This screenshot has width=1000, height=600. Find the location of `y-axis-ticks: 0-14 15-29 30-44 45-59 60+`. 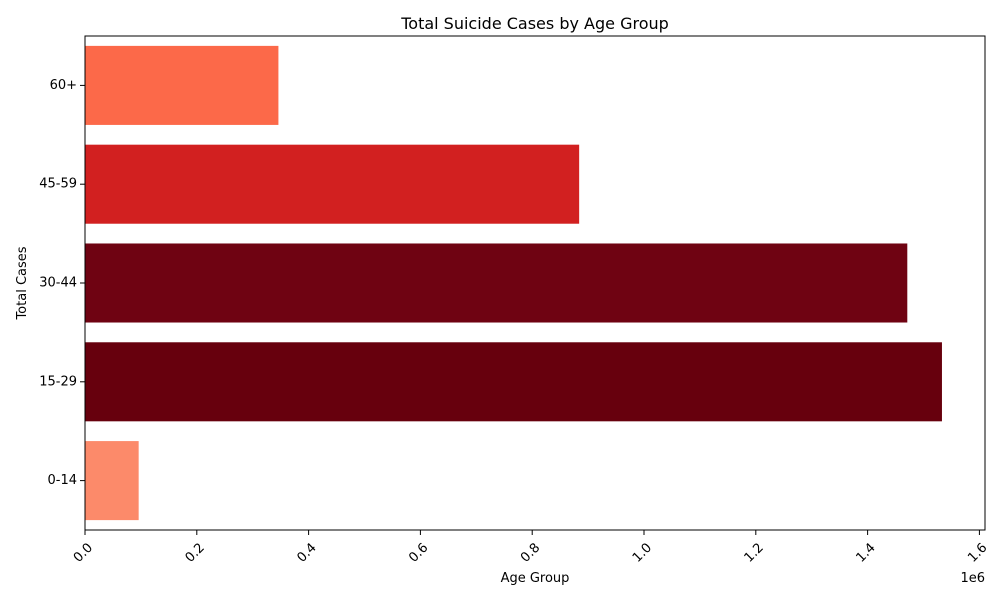

y-axis-ticks: 0-14 15-29 30-44 45-59 60+ is located at coordinates (62, 283).